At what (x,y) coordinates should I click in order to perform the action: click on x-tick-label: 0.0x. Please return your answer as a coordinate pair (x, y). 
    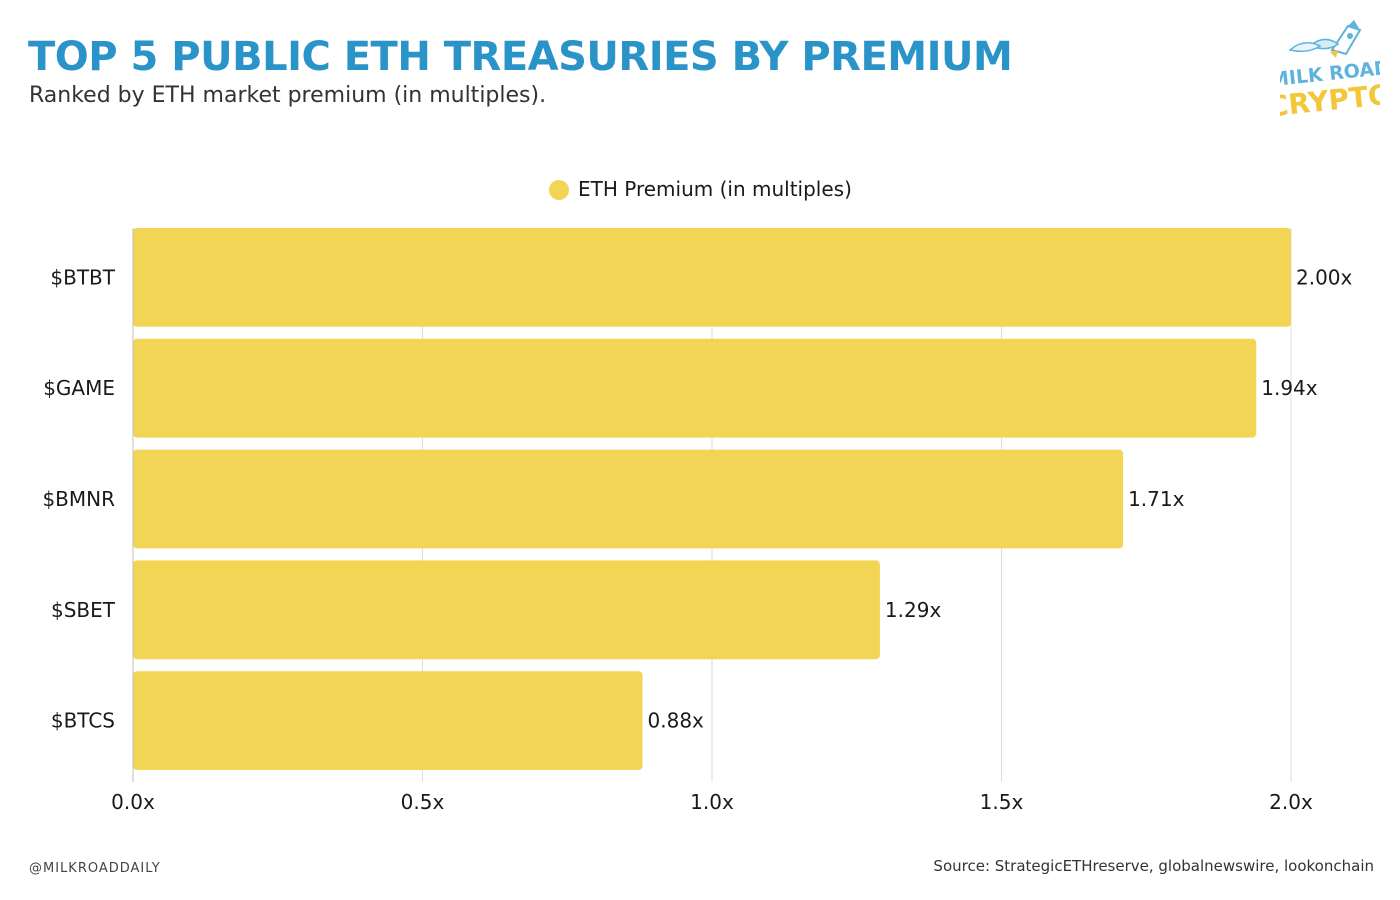
    Looking at the image, I should click on (133, 802).